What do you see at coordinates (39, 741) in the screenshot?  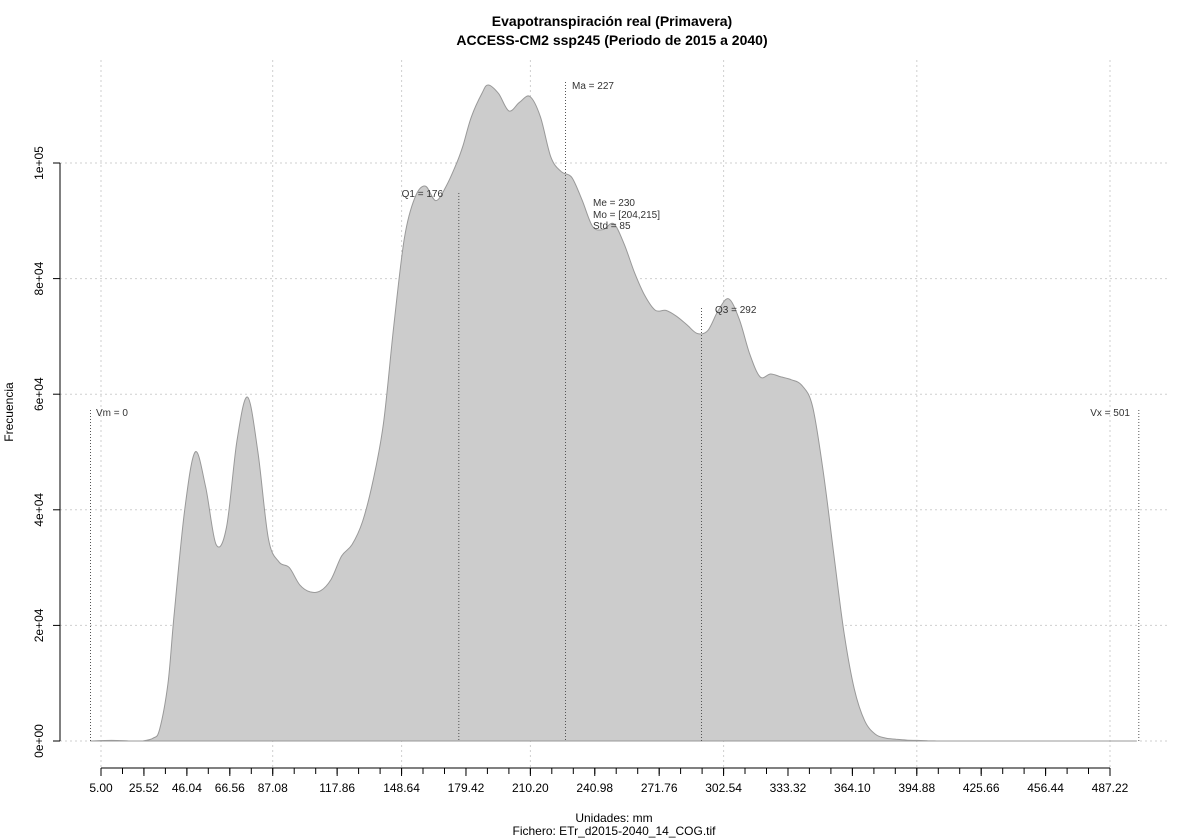 I see `y-tick-label: 0e+00` at bounding box center [39, 741].